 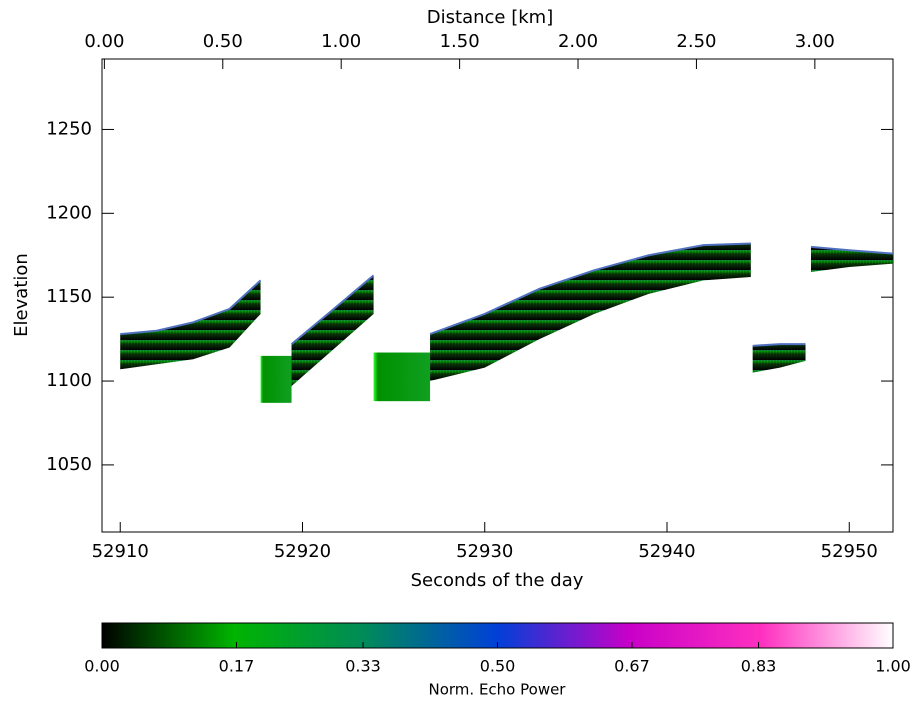 I want to click on colorbar-tick-label: 1.00, so click(x=893, y=666).